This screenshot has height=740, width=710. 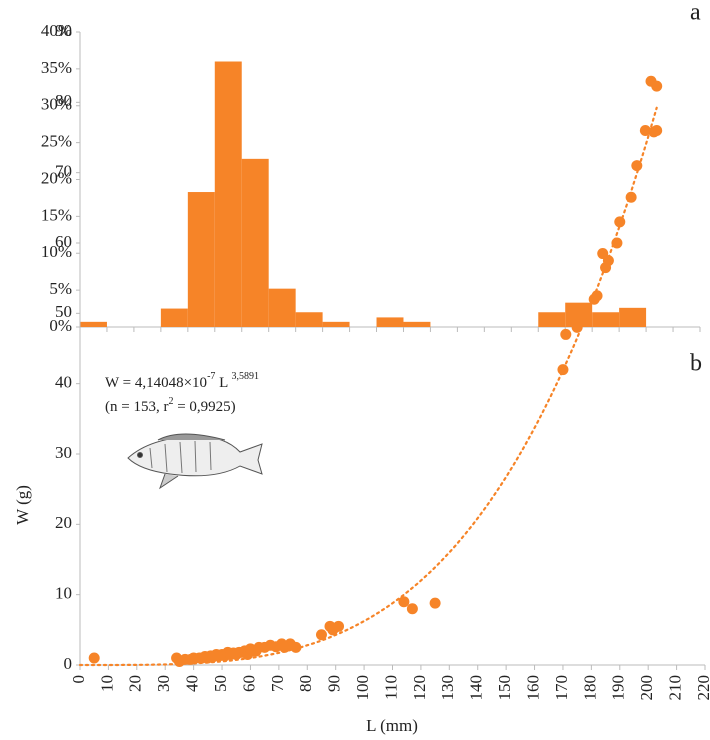 I want to click on stats-part: = 0,9925), so click(x=204, y=407).